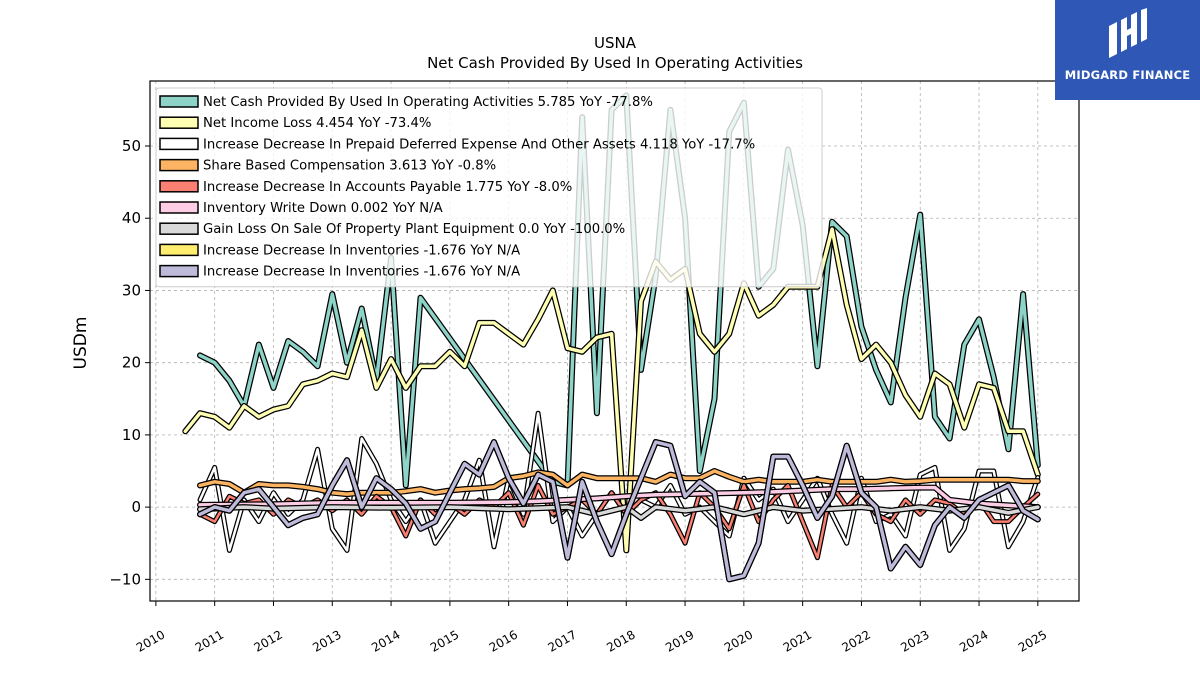 Image resolution: width=1200 pixels, height=675 pixels. I want to click on x-tick-label: 2018, so click(620, 640).